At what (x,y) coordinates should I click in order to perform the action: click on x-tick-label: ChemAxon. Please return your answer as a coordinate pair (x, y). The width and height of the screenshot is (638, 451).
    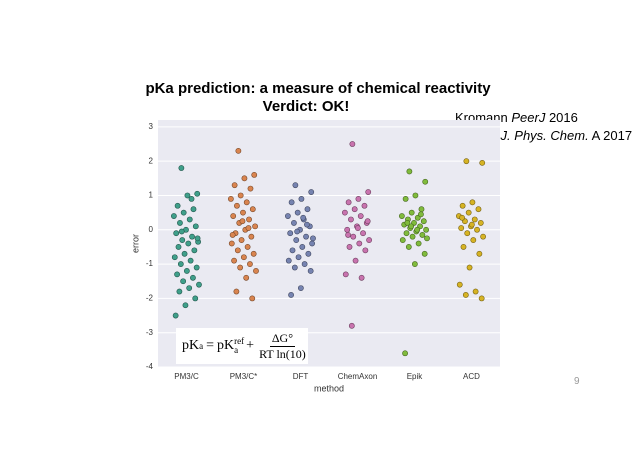
    Looking at the image, I should click on (358, 376).